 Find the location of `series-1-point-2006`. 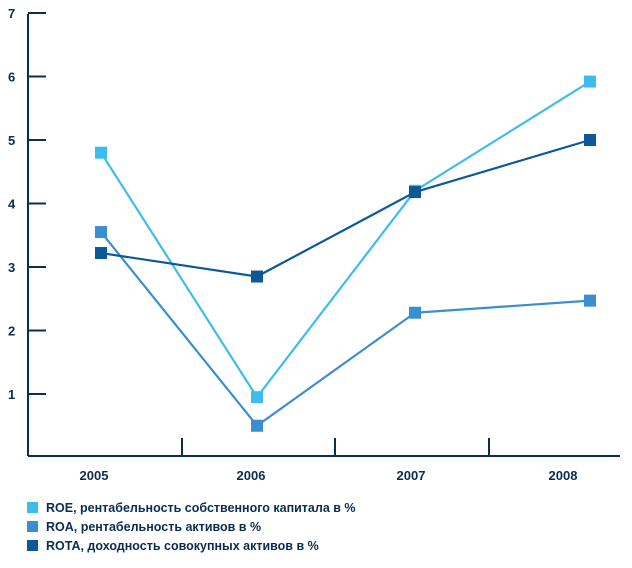

series-1-point-2006 is located at coordinates (257, 397).